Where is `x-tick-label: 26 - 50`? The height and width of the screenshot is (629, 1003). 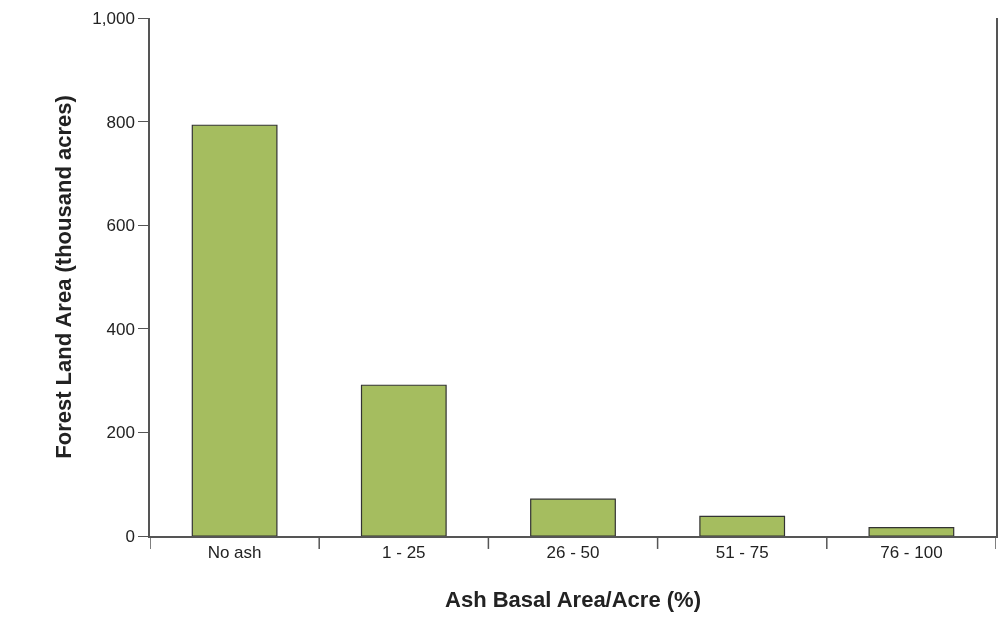
x-tick-label: 26 - 50 is located at coordinates (573, 553).